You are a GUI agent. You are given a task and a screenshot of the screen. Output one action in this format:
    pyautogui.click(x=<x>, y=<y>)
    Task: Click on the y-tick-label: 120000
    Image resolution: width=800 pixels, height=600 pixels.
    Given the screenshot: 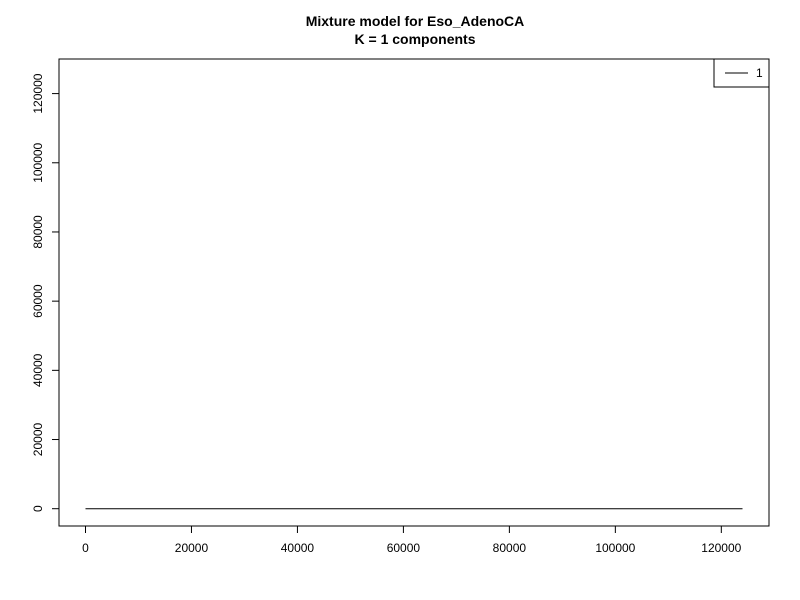 What is the action you would take?
    pyautogui.click(x=38, y=93)
    